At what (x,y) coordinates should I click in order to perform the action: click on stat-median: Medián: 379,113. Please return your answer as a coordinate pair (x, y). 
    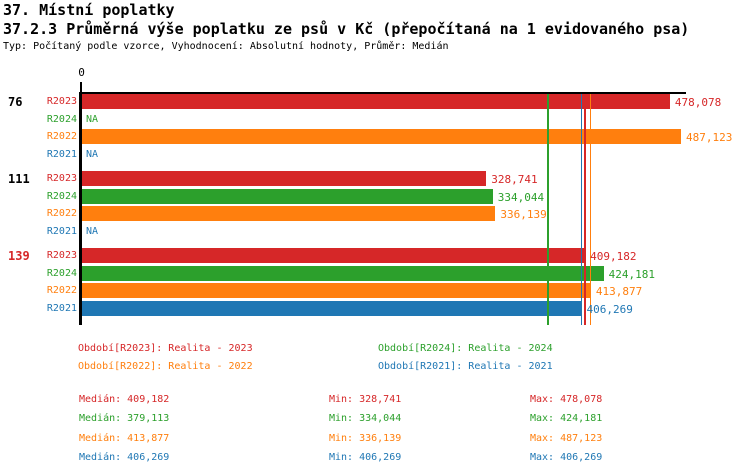
    Looking at the image, I should click on (124, 418).